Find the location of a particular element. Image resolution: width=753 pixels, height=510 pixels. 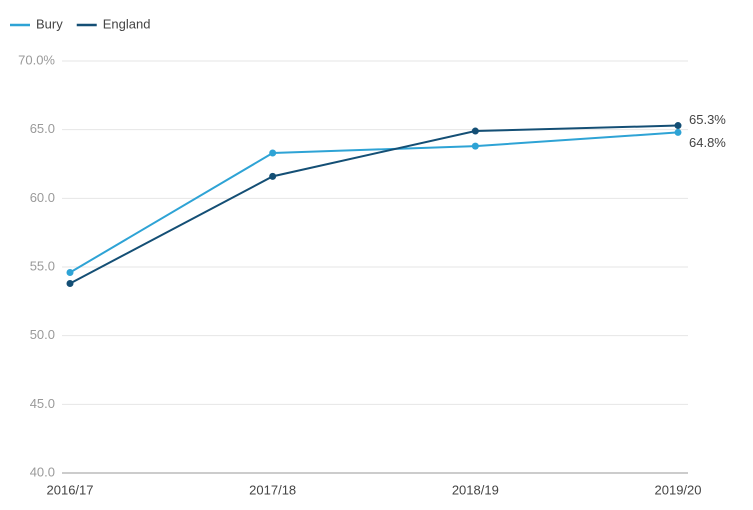

legend-label: England is located at coordinates (127, 23).